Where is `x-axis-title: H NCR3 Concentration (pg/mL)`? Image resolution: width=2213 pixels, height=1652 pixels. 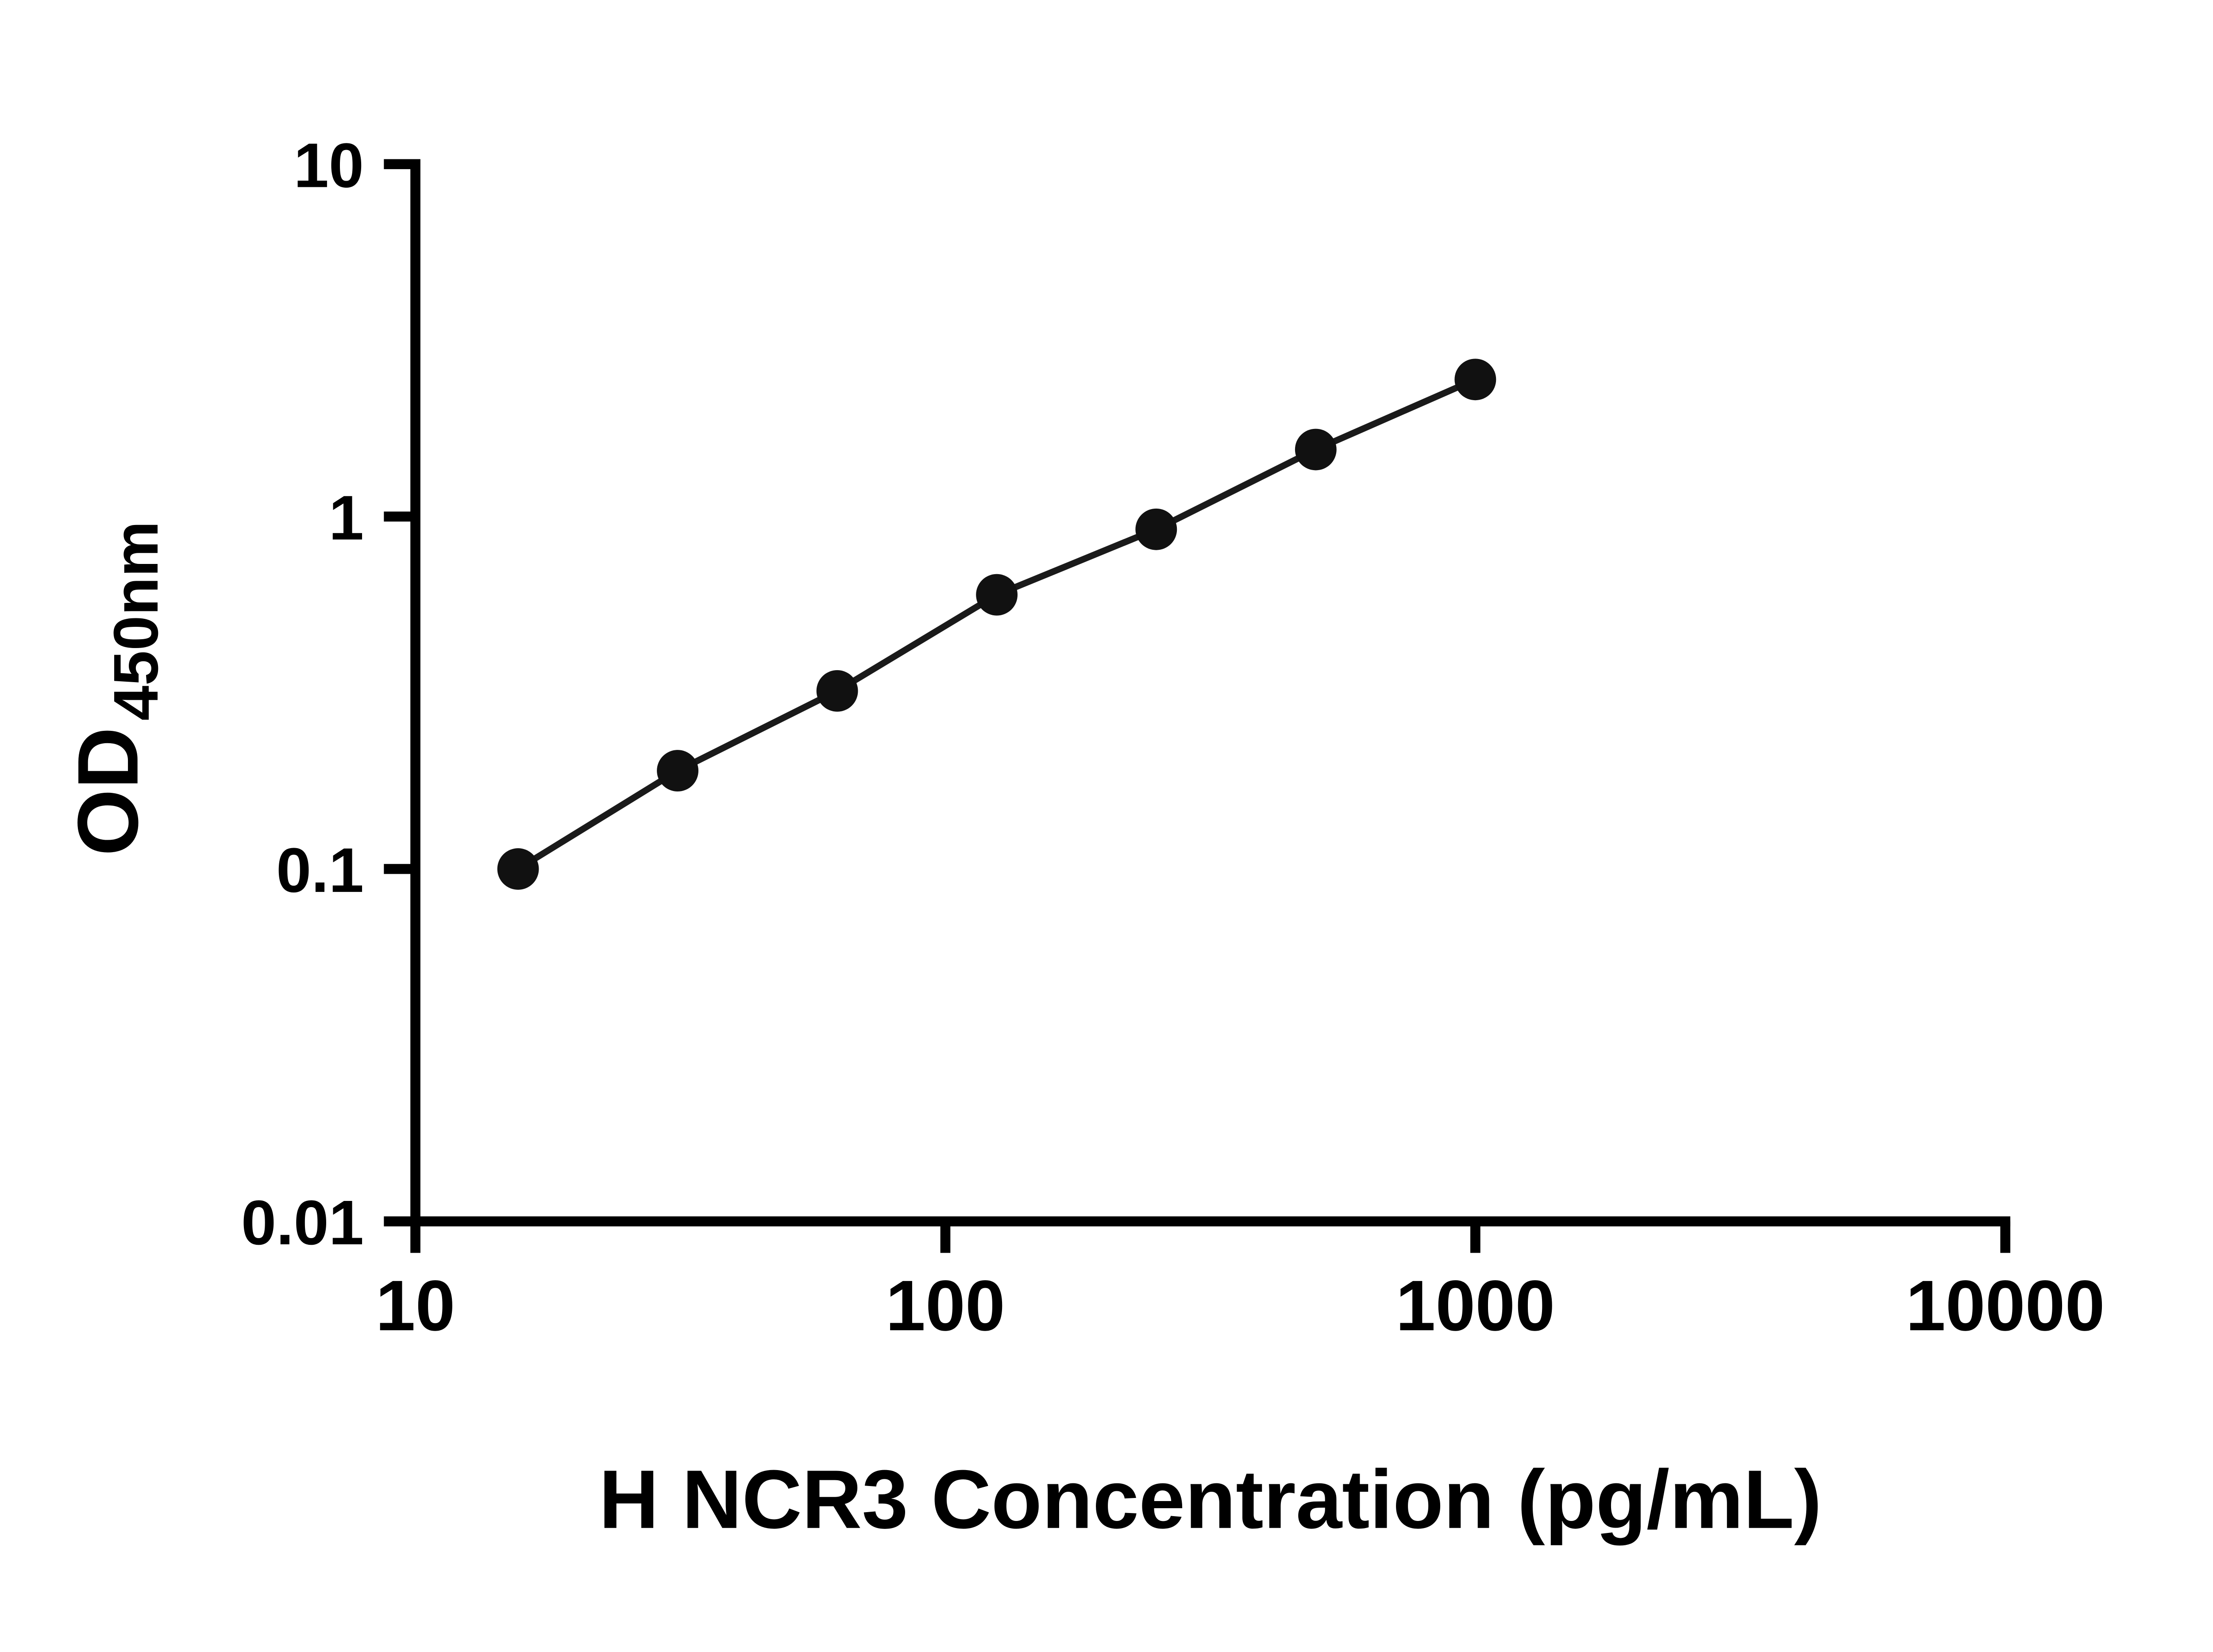
x-axis-title: H NCR3 Concentration (pg/mL) is located at coordinates (1210, 1499).